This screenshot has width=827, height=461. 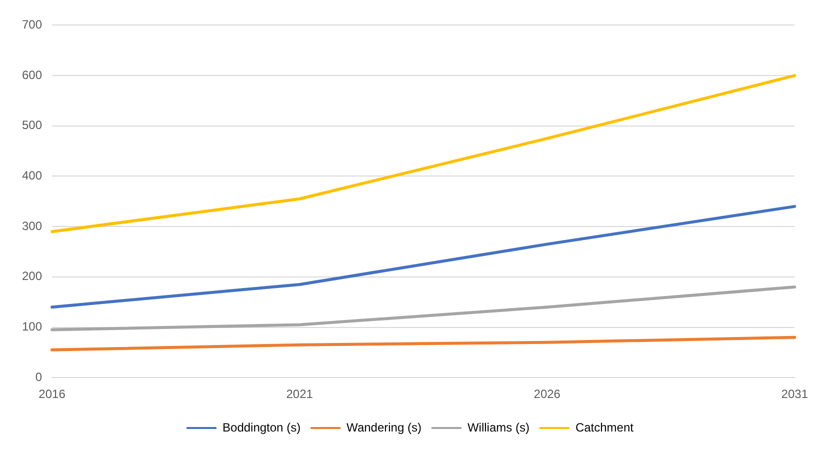 What do you see at coordinates (300, 394) in the screenshot?
I see `x-tick-label: 2021` at bounding box center [300, 394].